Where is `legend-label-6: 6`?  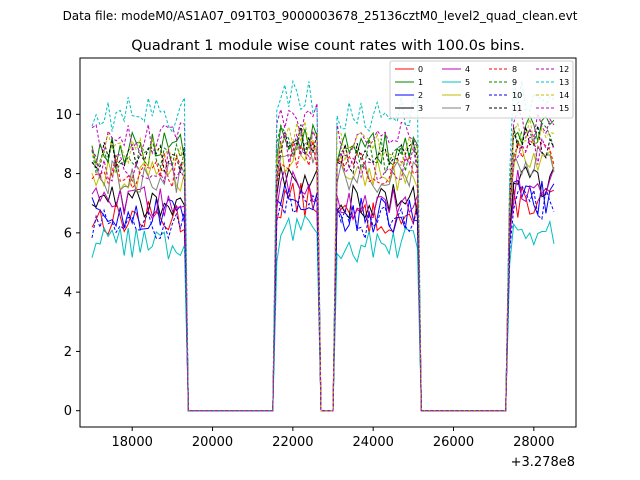 legend-label-6: 6 is located at coordinates (467, 95).